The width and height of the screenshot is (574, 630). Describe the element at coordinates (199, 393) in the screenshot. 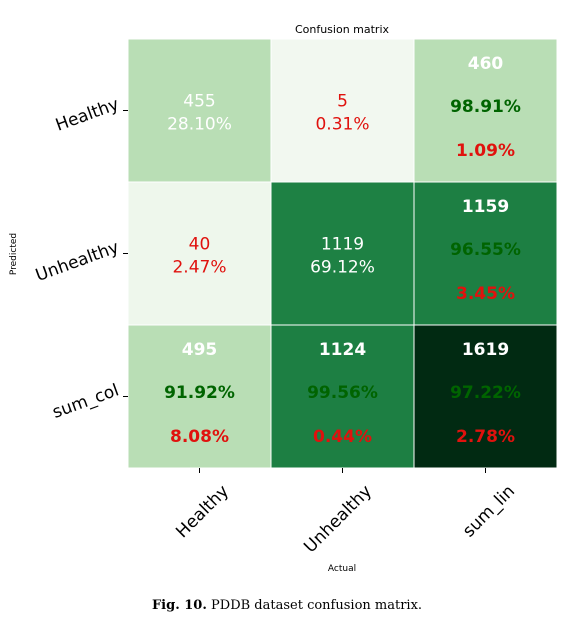

I see `cell-label-r2-c0-1: 91.92%` at that location.